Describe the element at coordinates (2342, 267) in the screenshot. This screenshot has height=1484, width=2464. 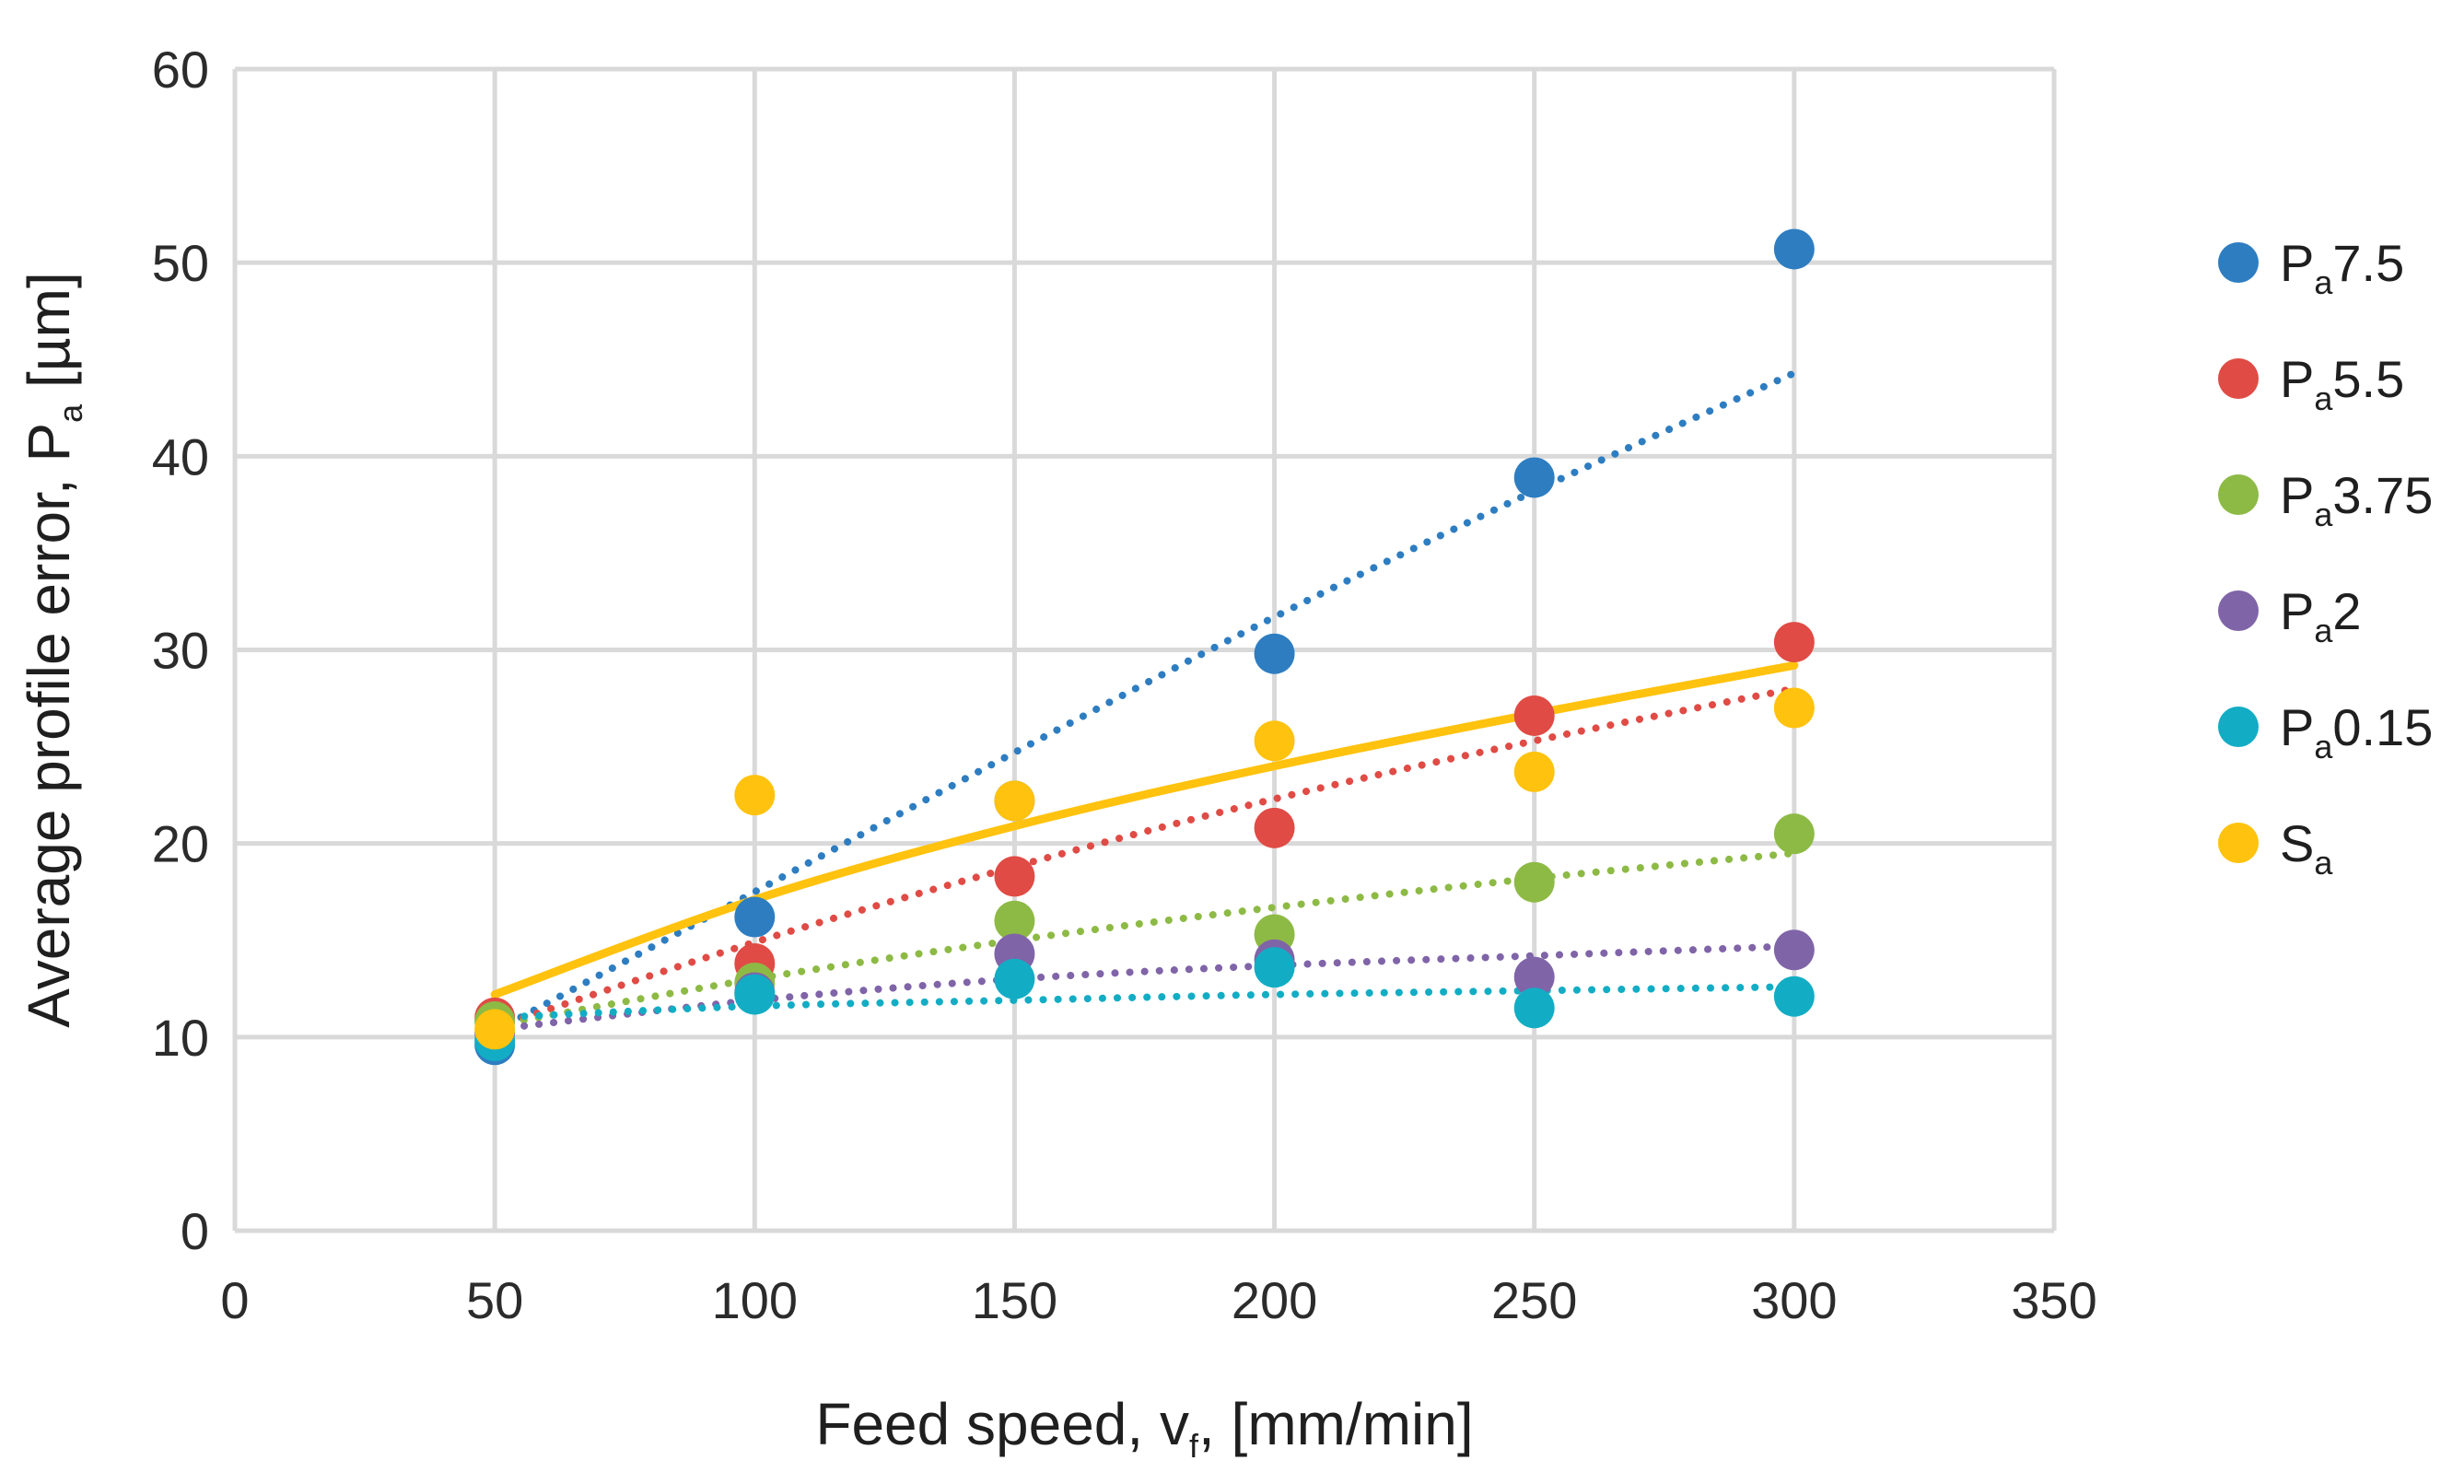
I see `legend-label: Pa7.5` at that location.